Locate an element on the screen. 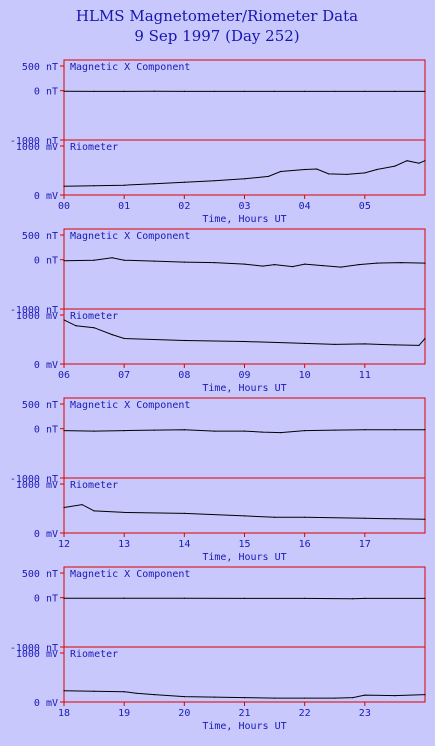 The width and height of the screenshot is (435, 746). x-tick-label: 06 is located at coordinates (64, 375).